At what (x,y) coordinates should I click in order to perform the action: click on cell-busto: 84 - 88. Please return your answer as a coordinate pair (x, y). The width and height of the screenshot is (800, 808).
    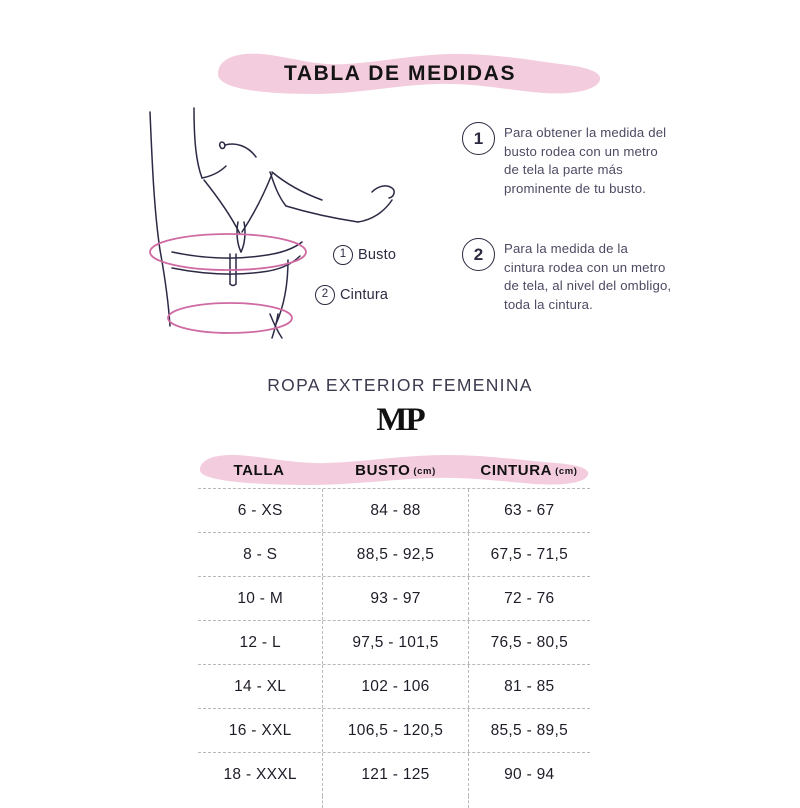
    Looking at the image, I should click on (396, 510).